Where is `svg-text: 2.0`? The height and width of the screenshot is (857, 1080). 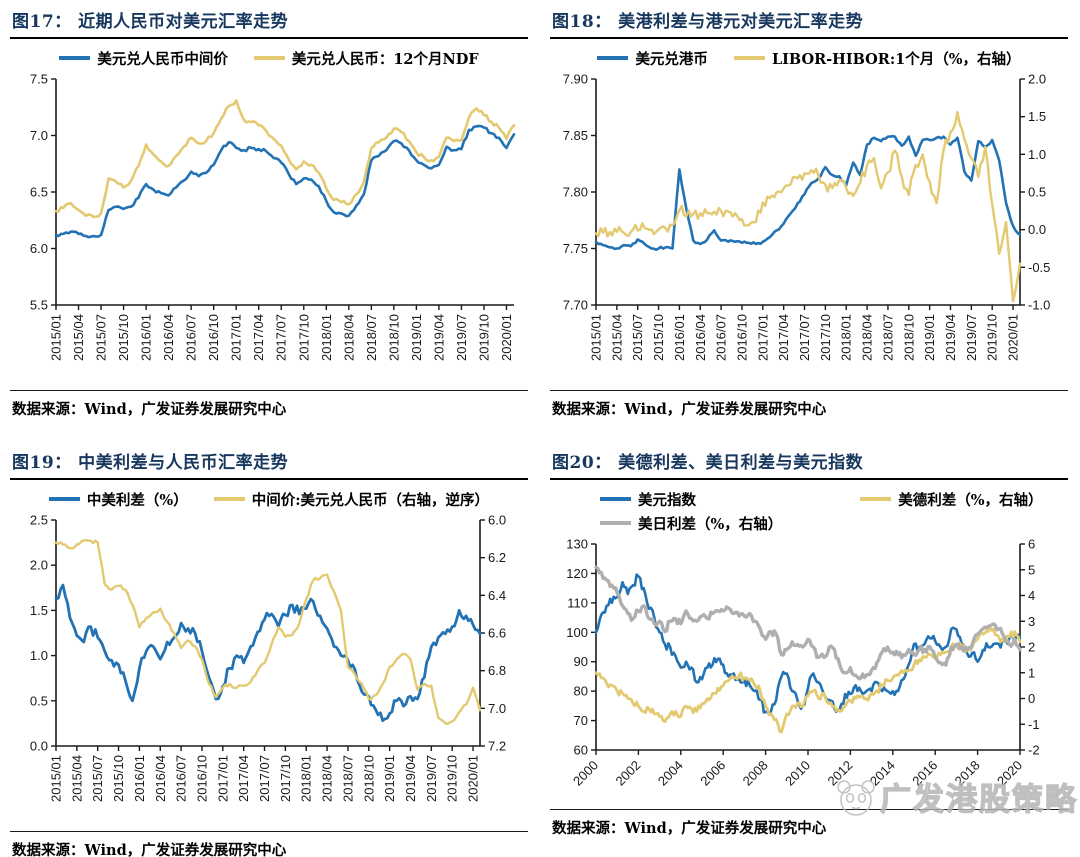
svg-text: 2.0 is located at coordinates (1037, 79).